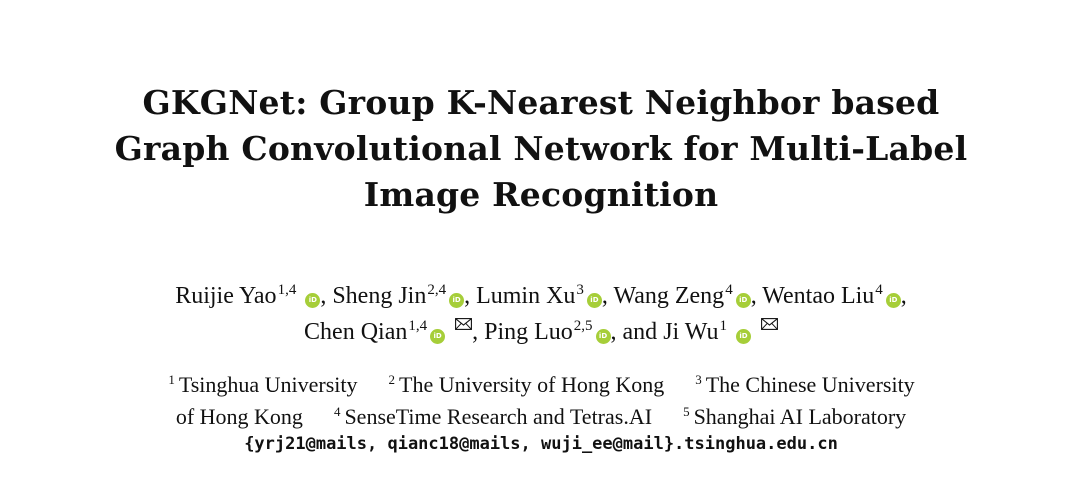 The height and width of the screenshot is (504, 1082). What do you see at coordinates (226, 296) in the screenshot?
I see `author-name: Ruijie Yao` at bounding box center [226, 296].